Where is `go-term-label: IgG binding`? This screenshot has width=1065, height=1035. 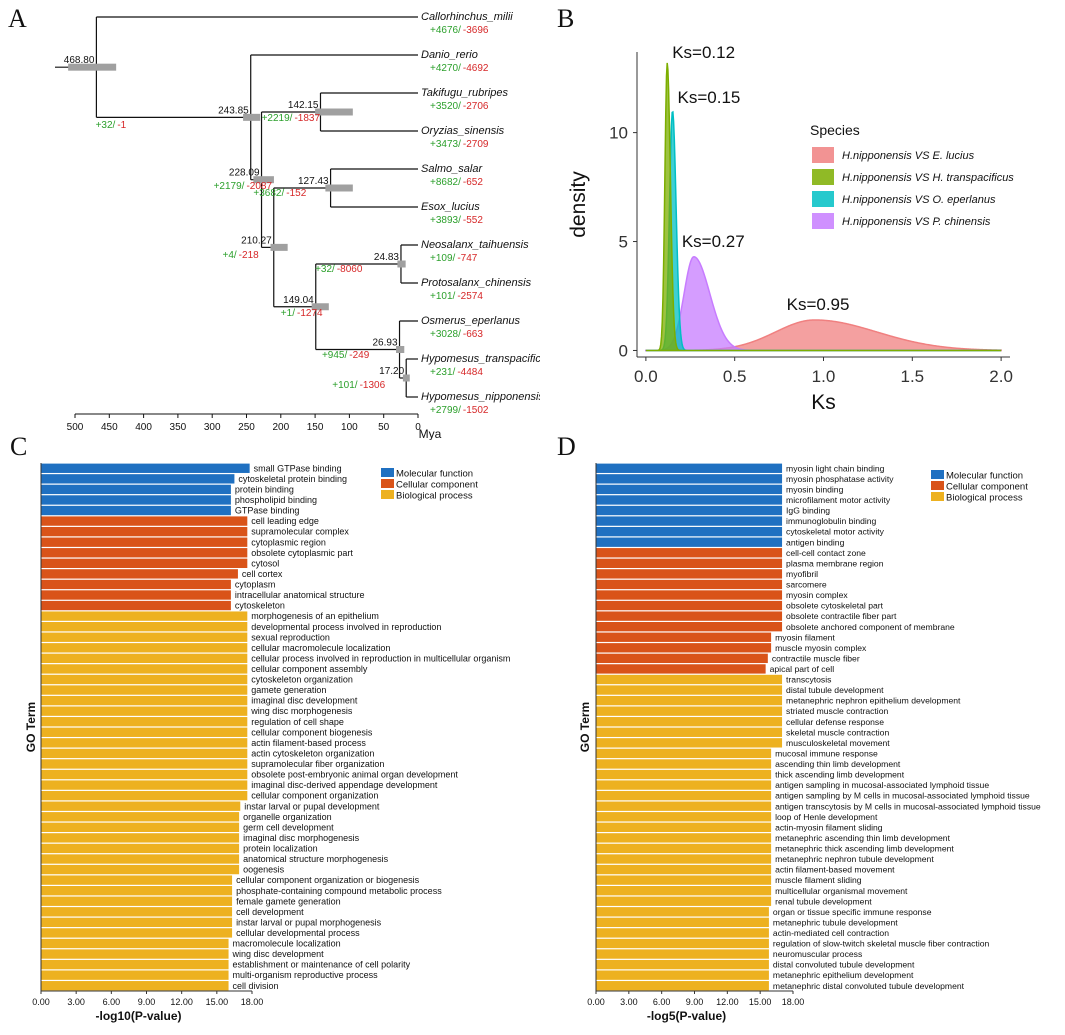 go-term-label: IgG binding is located at coordinates (808, 511).